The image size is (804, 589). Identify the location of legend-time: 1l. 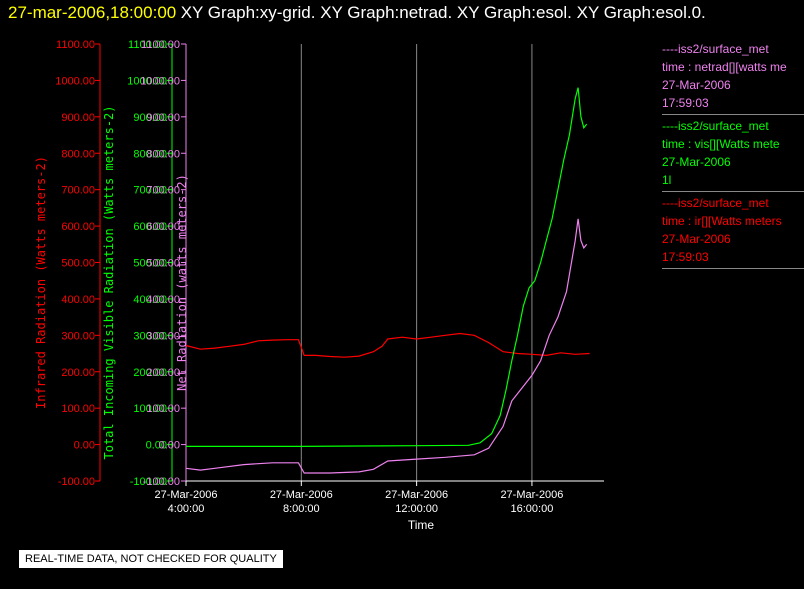
(667, 180).